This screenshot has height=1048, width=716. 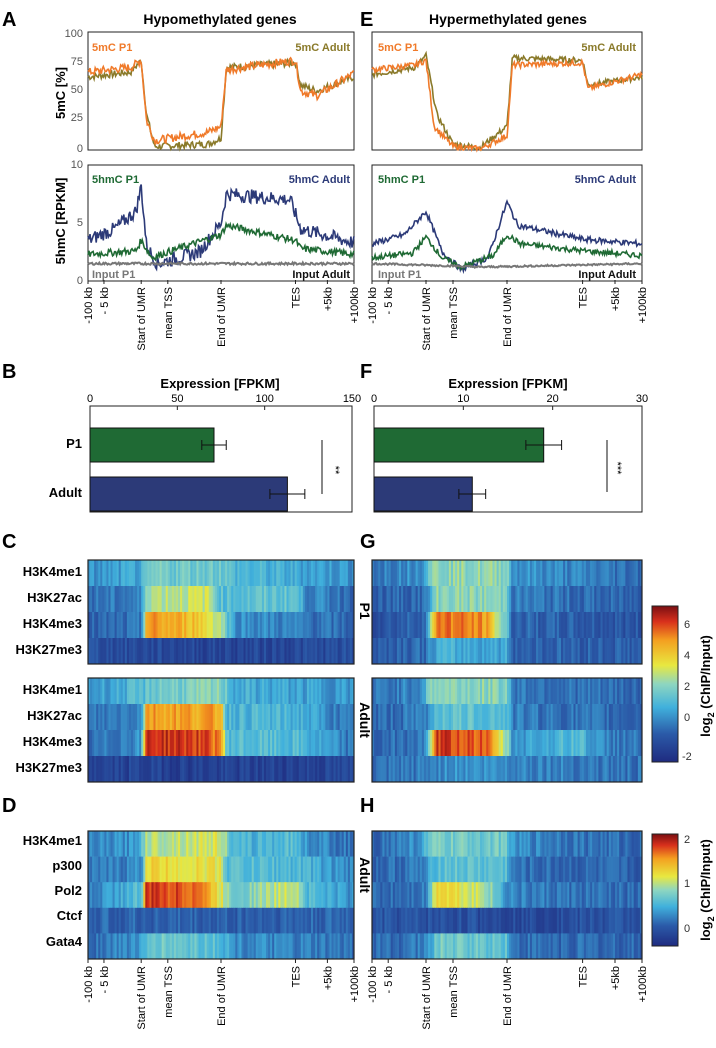 What do you see at coordinates (507, 105) in the screenshot?
I see `series-e-5mc-p1` at bounding box center [507, 105].